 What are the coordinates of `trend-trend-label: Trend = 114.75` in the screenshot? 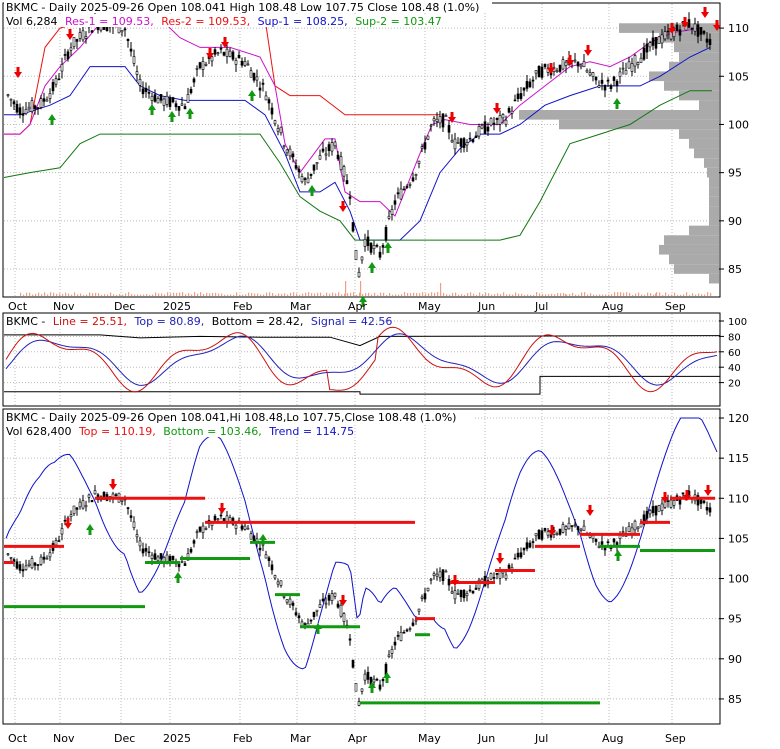 It's located at (311, 431).